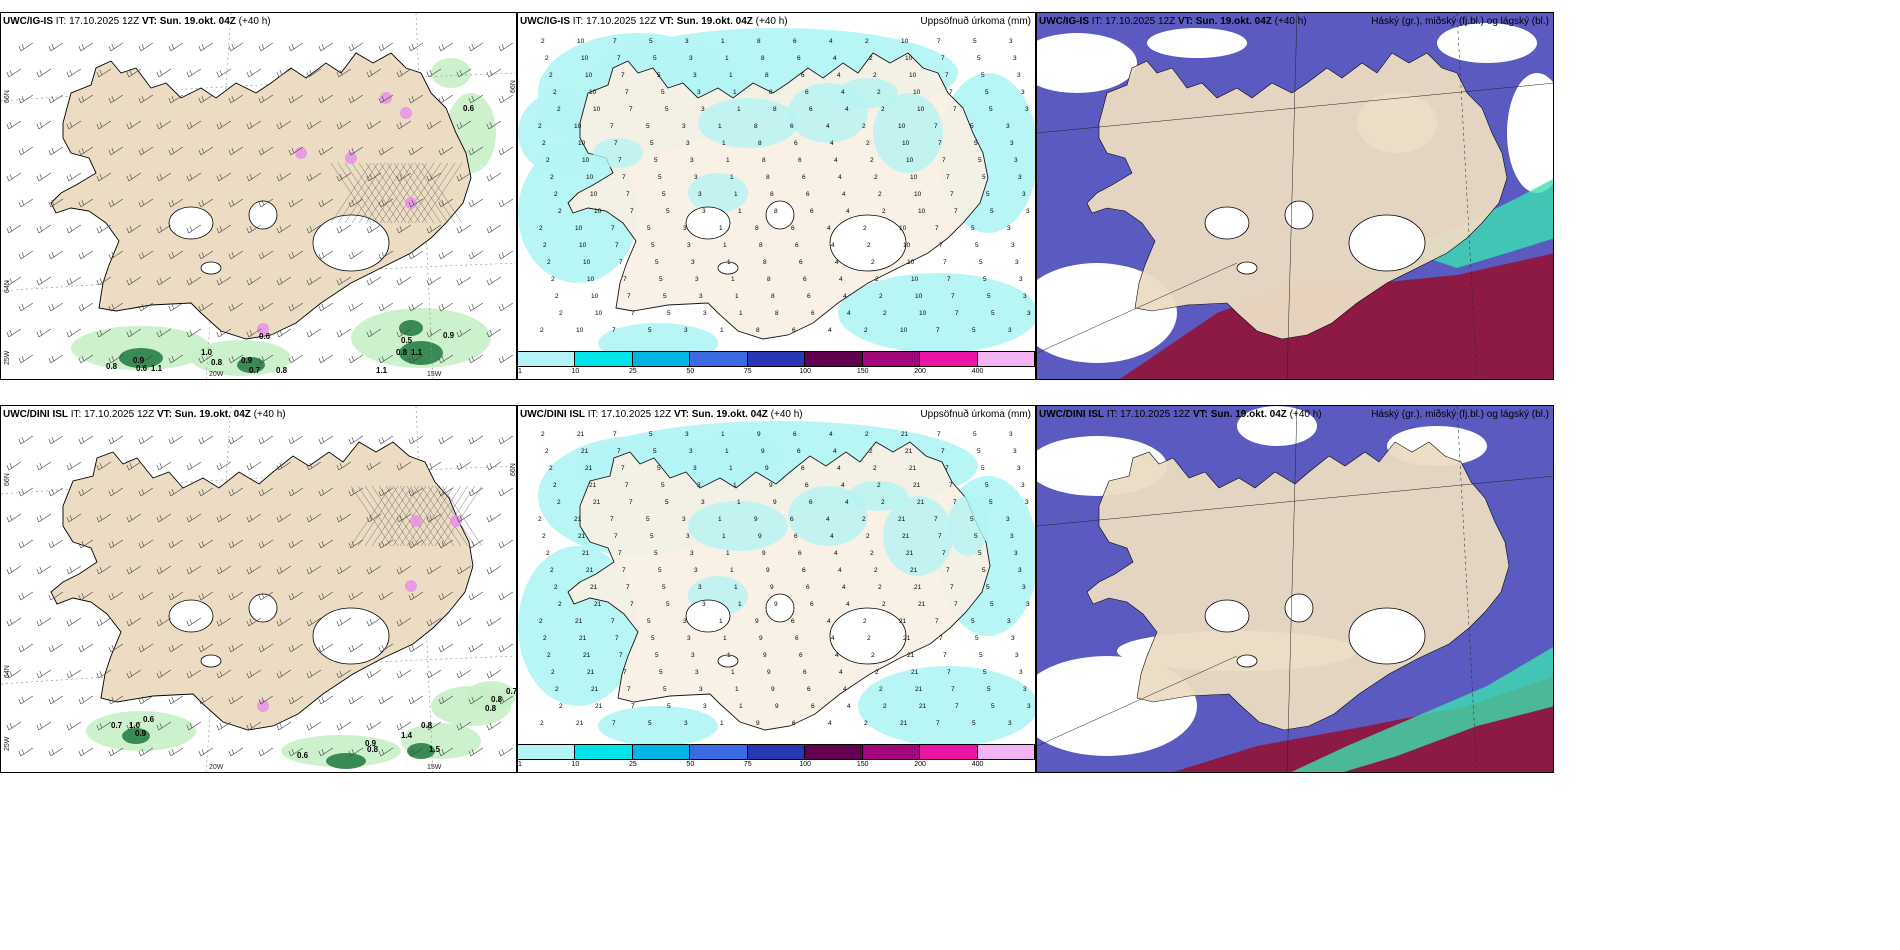 Image resolution: width=1900 pixels, height=950 pixels. I want to click on lead-time: (+40 h), so click(1290, 21).